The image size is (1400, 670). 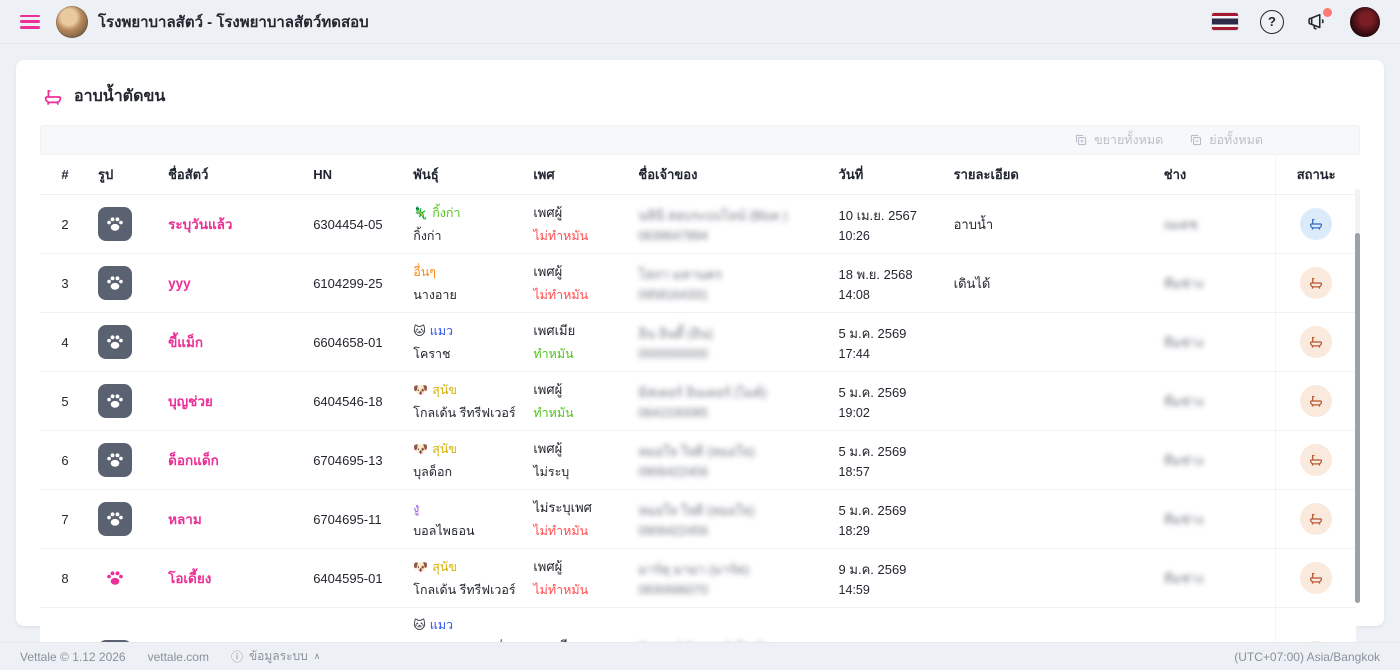 I want to click on species-icon: 🦎, so click(x=421, y=212).